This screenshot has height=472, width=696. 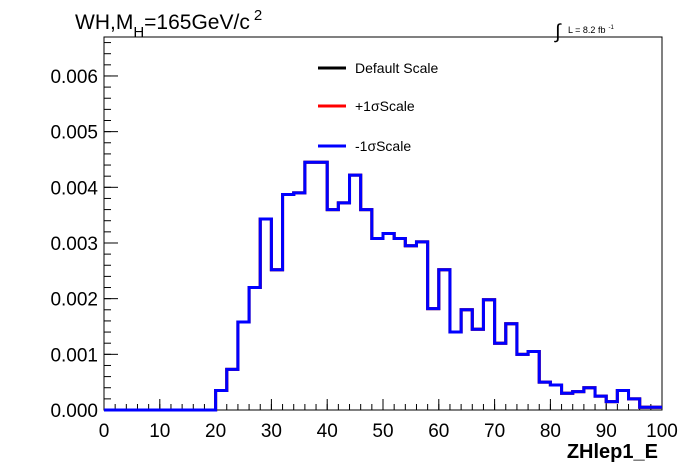 I want to click on y-tick-label: 0.006, so click(x=74, y=77).